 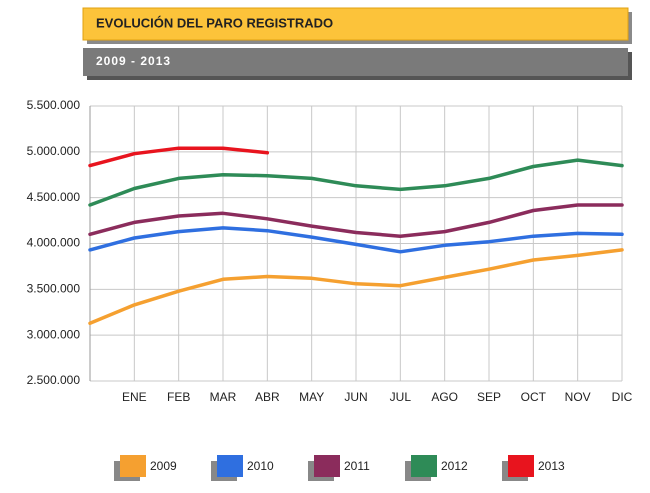 What do you see at coordinates (551, 466) in the screenshot?
I see `legend-label: 2013` at bounding box center [551, 466].